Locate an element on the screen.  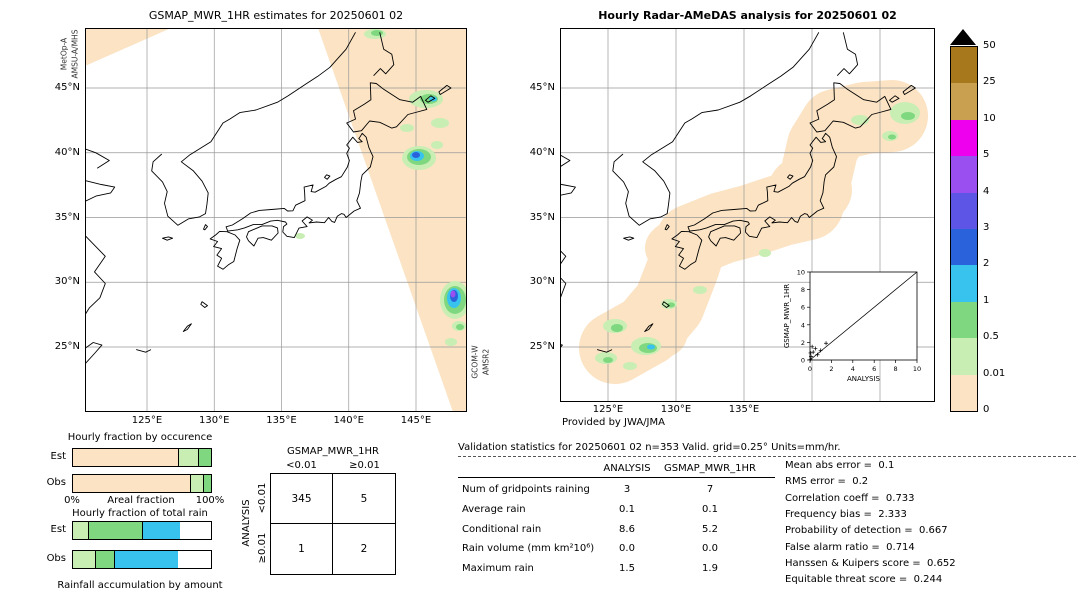
contingency-table: 345 5 1 2 is located at coordinates (333, 524).